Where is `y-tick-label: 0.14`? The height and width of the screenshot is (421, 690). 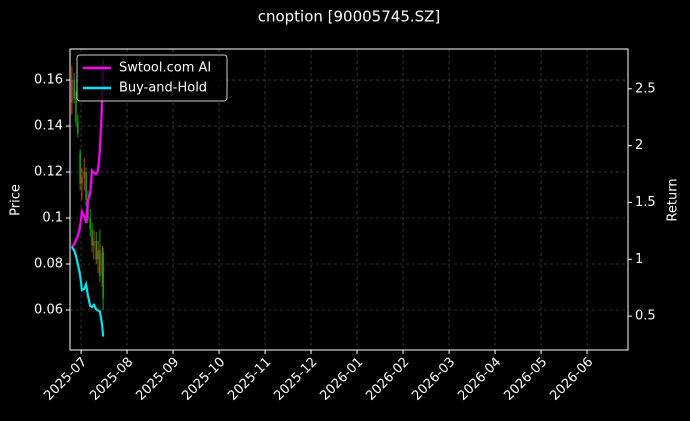
y-tick-label: 0.14 is located at coordinates (48, 126).